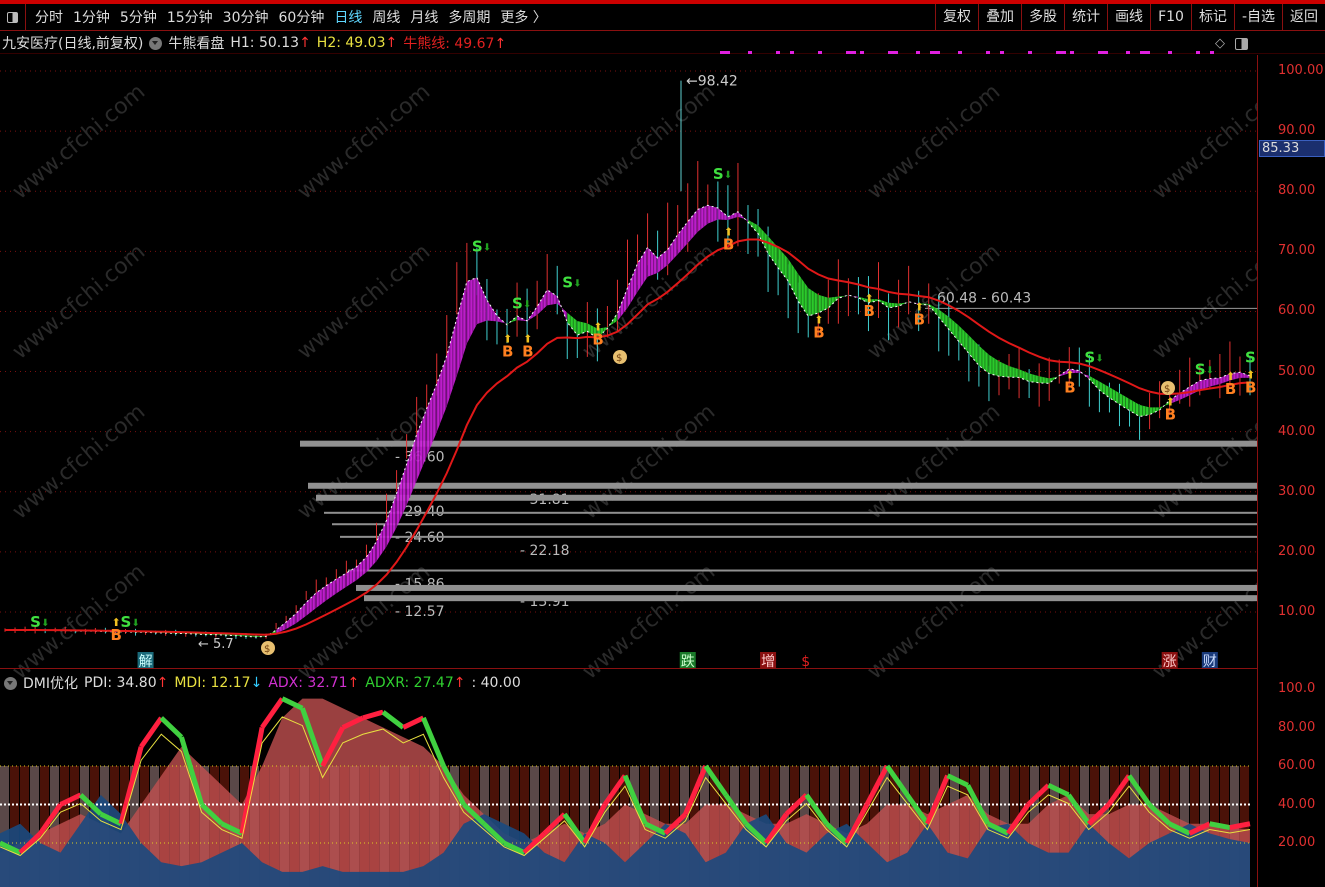  I want to click on buy-marker: B, so click(507, 352).